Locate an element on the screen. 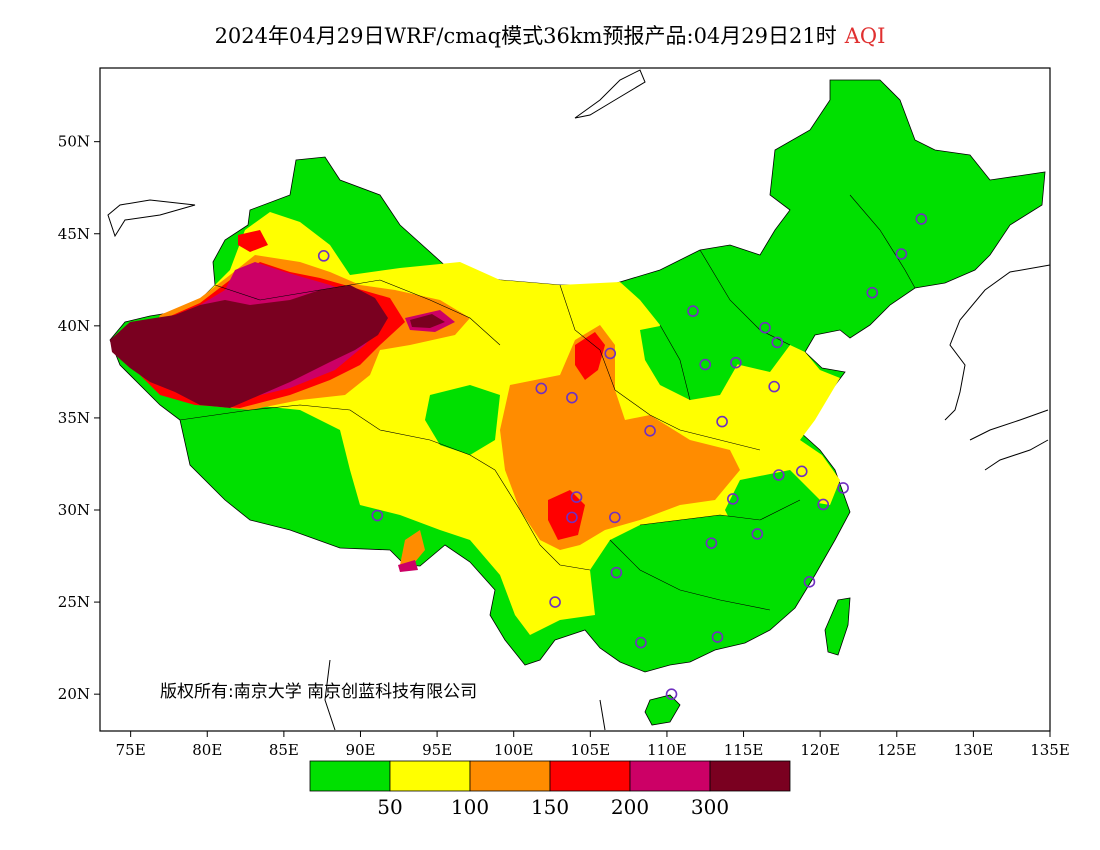 The height and width of the screenshot is (850, 1100). aqi-spot-magenta-tibet is located at coordinates (408, 566).